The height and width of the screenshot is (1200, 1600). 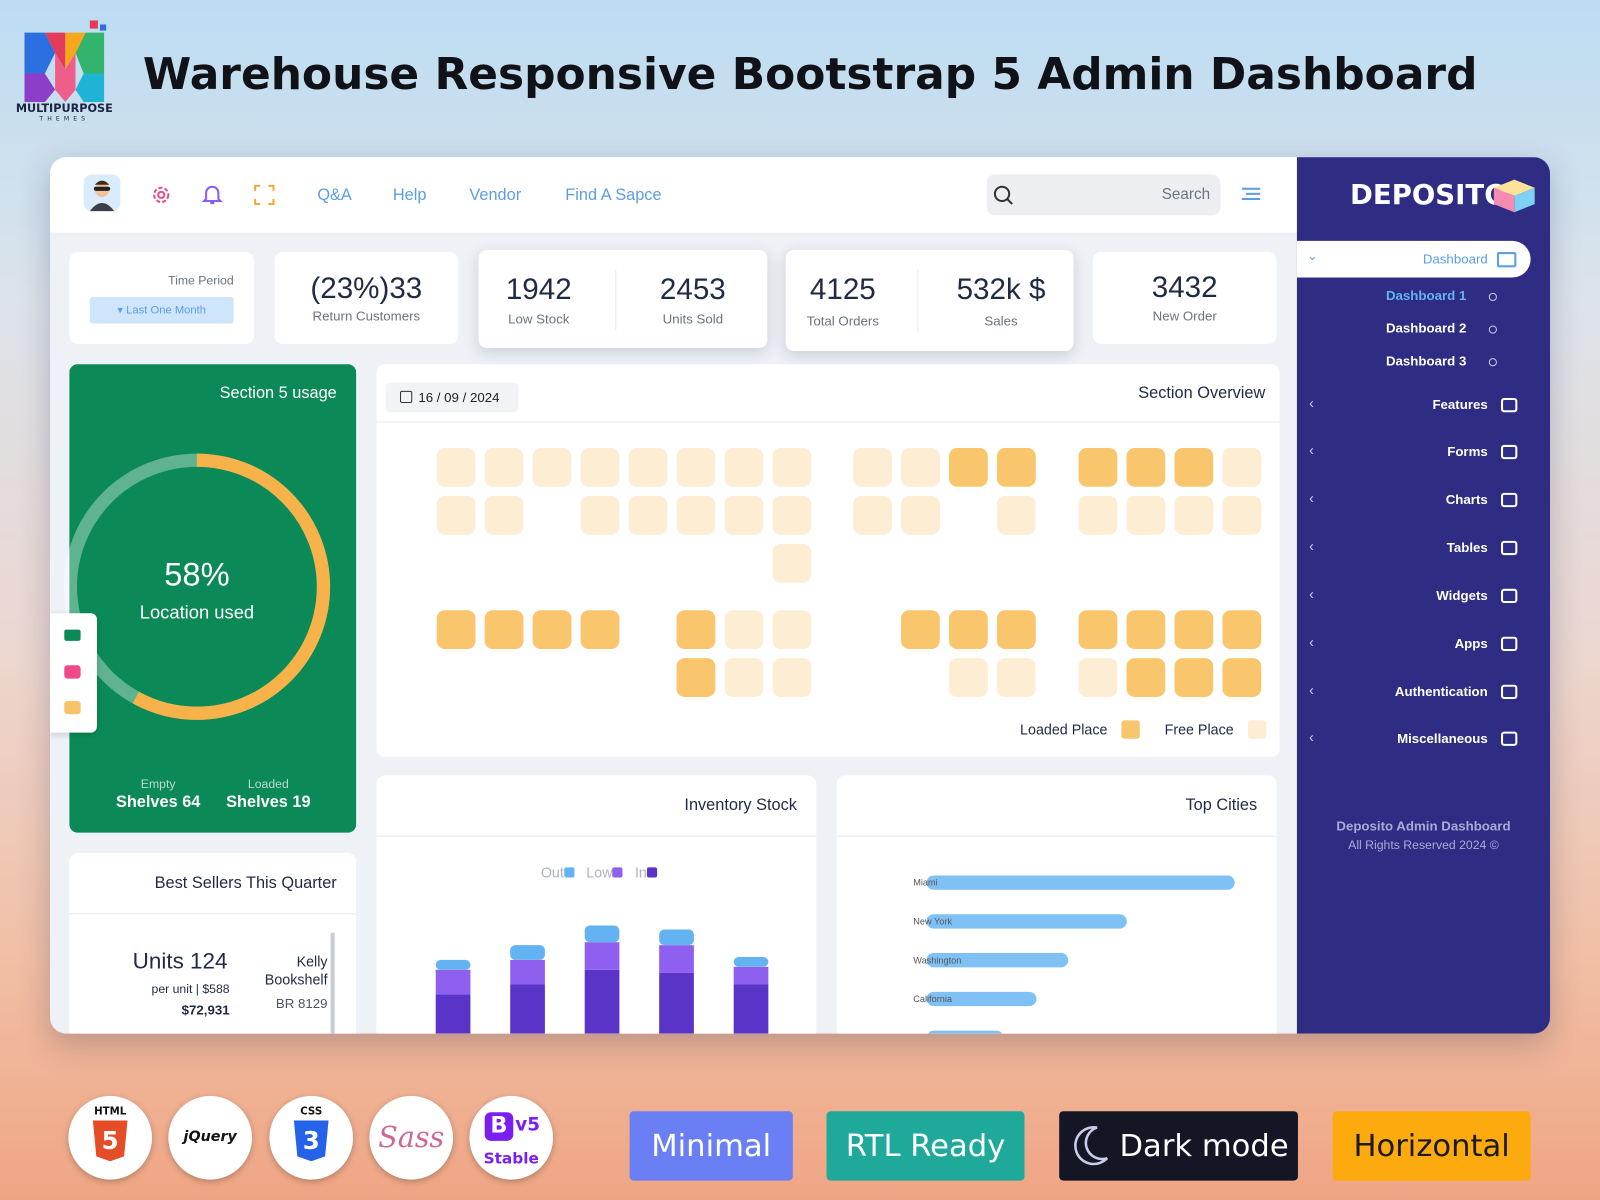 I want to click on stat-value: 1942, so click(x=538, y=290).